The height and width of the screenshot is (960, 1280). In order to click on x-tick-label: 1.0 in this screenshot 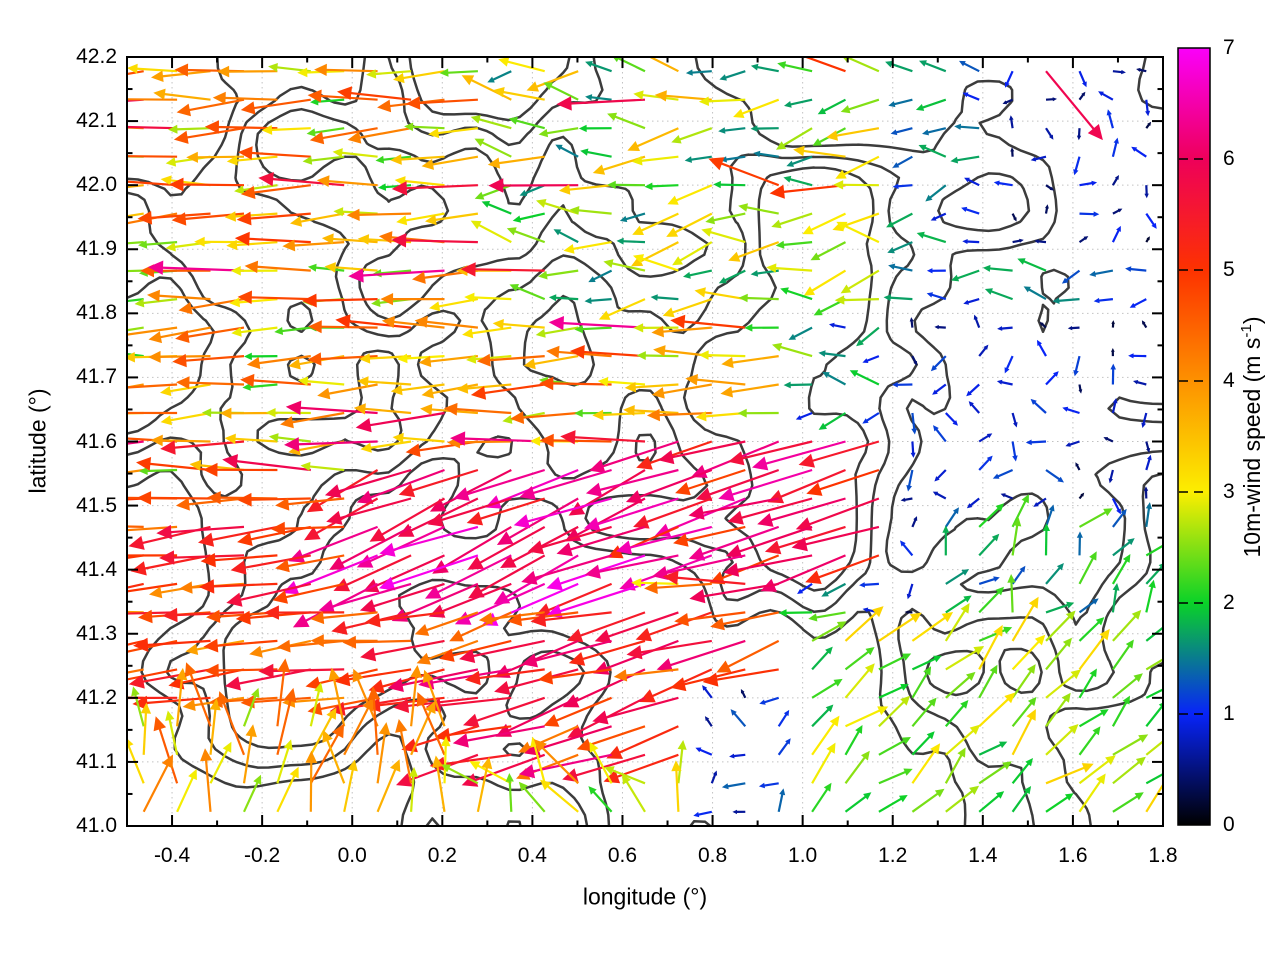, I will do `click(803, 855)`.